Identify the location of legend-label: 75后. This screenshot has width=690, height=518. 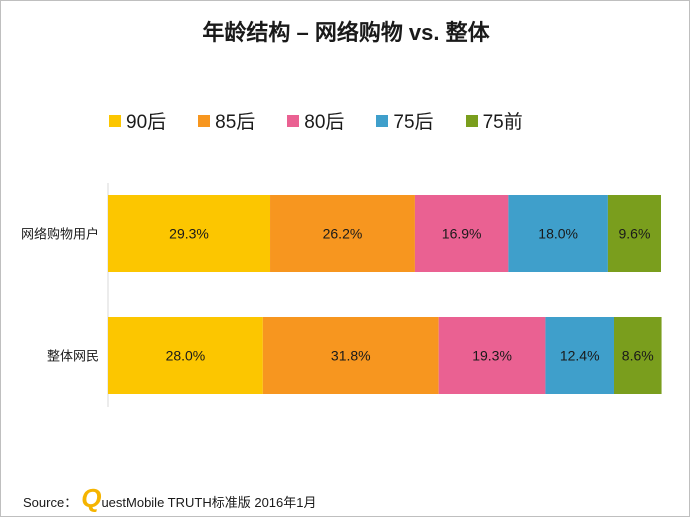
(413, 122).